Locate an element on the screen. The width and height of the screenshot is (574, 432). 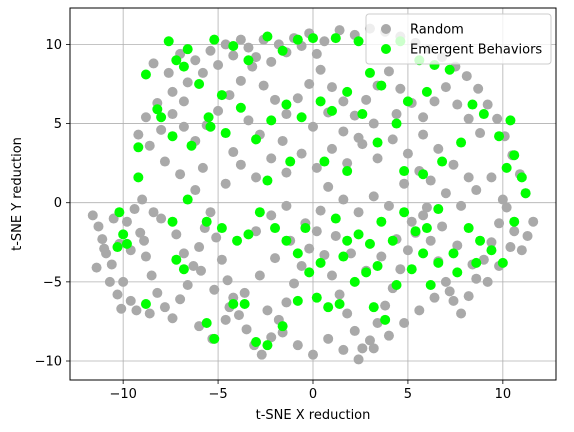
legend-marker-emergent-behaviors is located at coordinates (386, 49).